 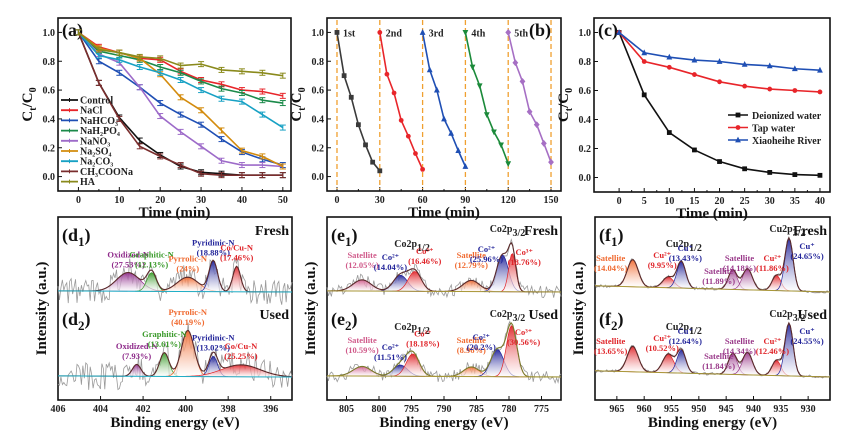 I want to click on peak-percent: (13.61%), so click(x=164, y=344).